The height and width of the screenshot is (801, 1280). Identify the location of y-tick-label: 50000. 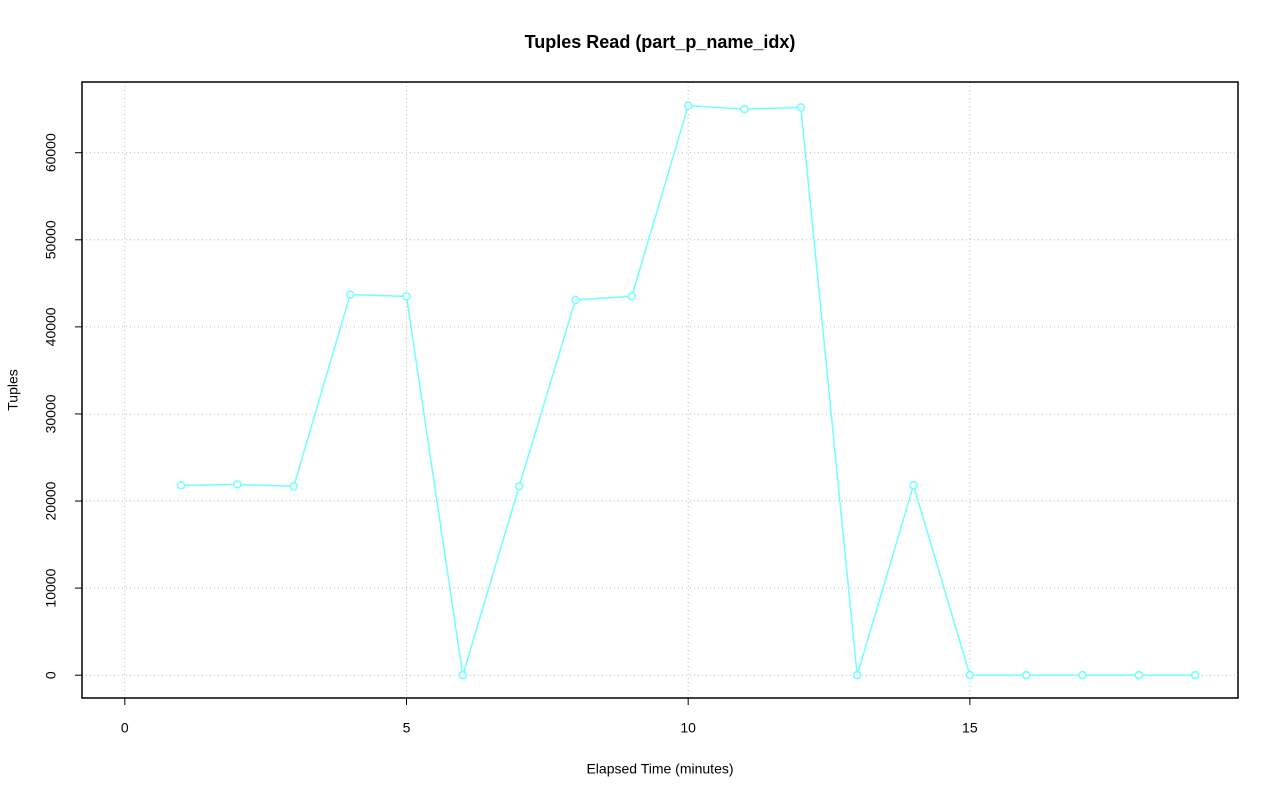
(51, 239).